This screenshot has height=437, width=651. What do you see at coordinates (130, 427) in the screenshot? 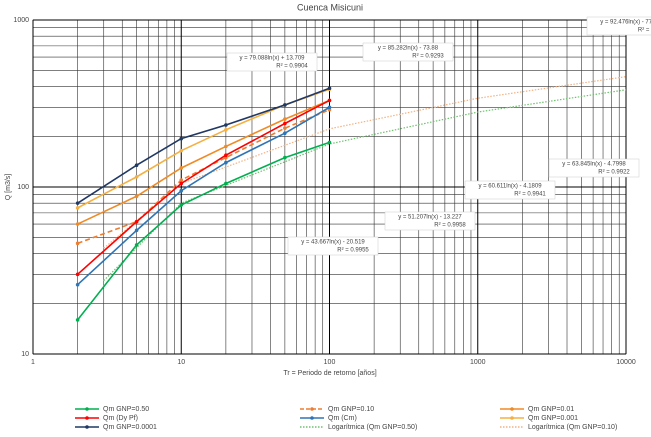
I see `legend-label: Qm GNP=0.0001` at bounding box center [130, 427].